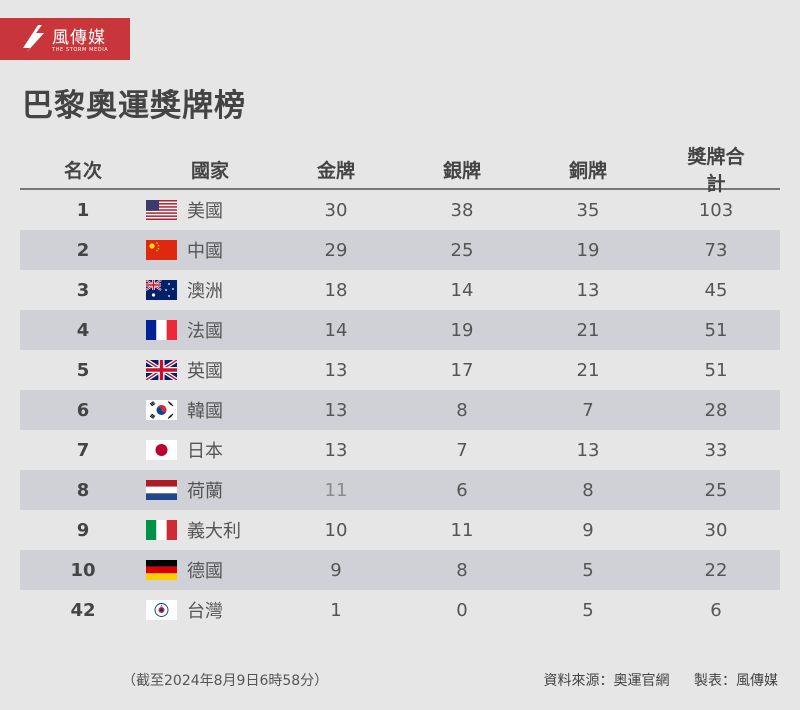  What do you see at coordinates (400, 610) in the screenshot?
I see `table-row: 42 台灣 1 0 5 6` at bounding box center [400, 610].